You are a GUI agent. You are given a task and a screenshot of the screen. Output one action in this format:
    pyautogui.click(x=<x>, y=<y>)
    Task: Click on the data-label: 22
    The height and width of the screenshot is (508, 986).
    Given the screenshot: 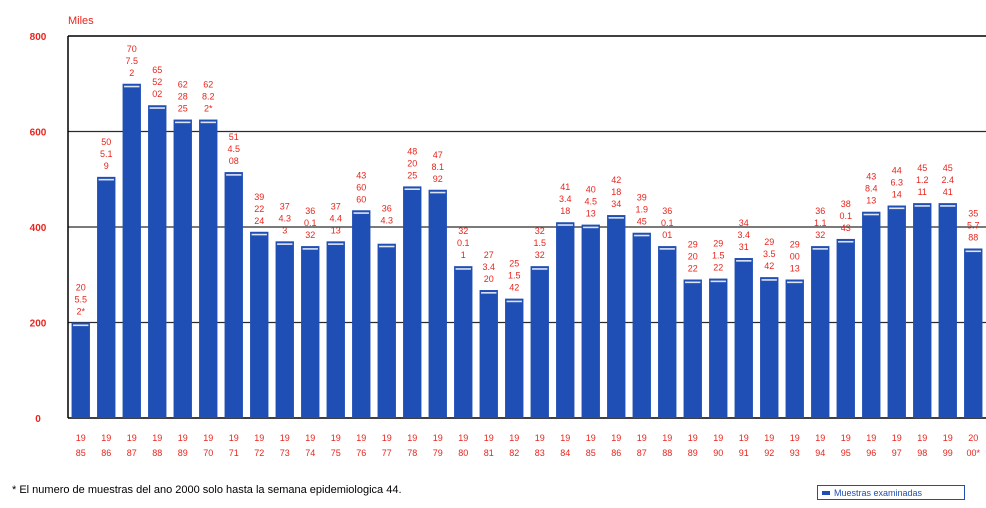 What is the action you would take?
    pyautogui.click(x=718, y=268)
    